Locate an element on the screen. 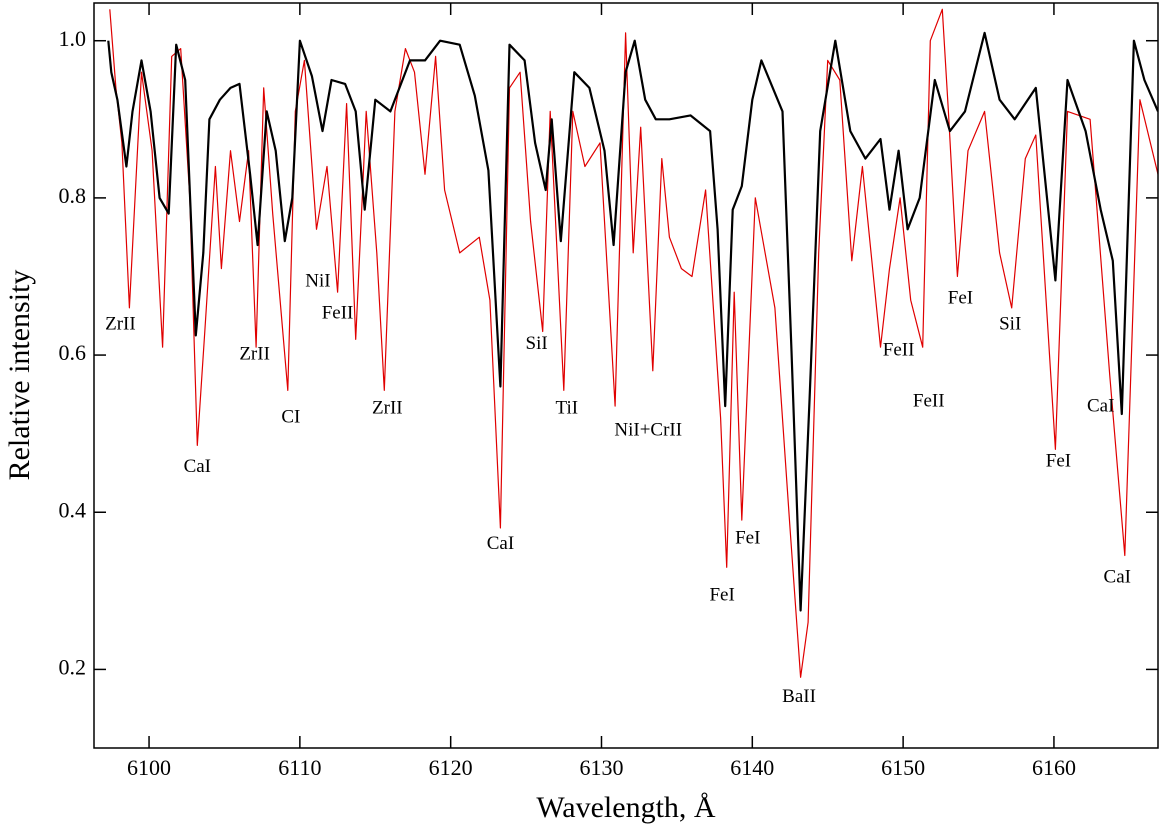 This screenshot has width=1163, height=835. y-tick-label: 0.6 is located at coordinates (73, 352).